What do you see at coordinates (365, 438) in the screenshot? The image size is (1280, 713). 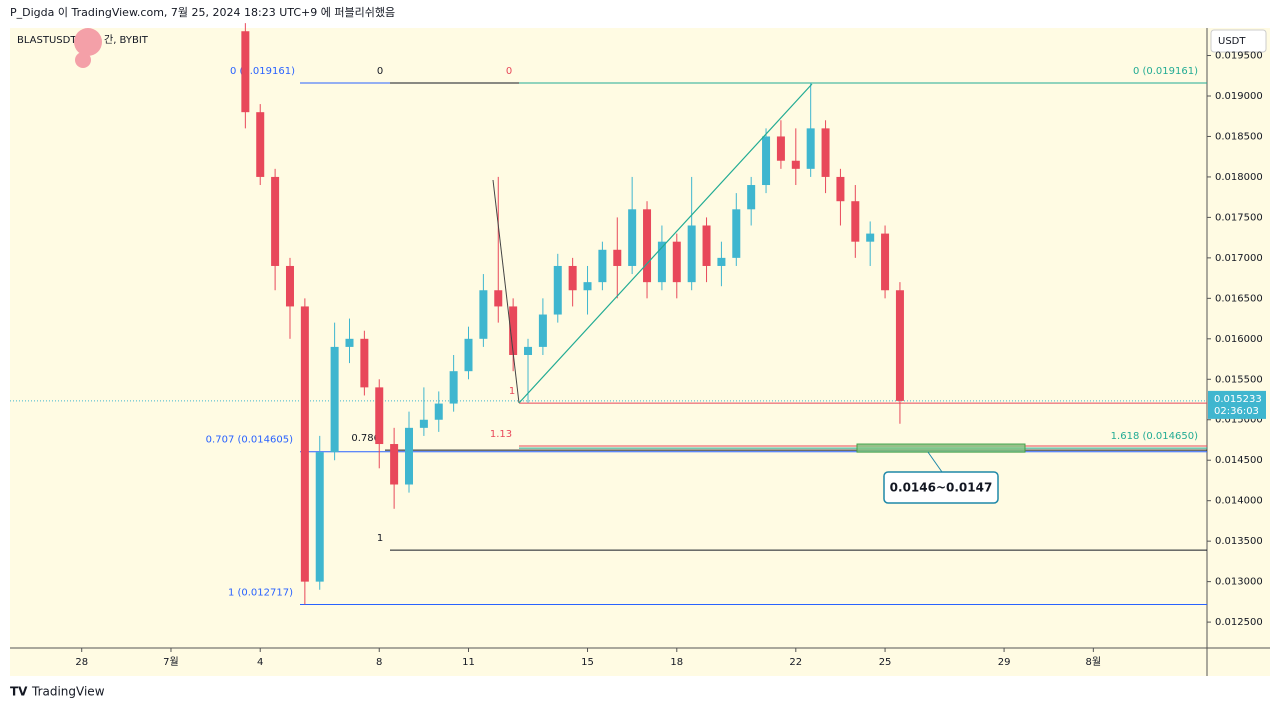 I see `fib-label: 0.786` at bounding box center [365, 438].